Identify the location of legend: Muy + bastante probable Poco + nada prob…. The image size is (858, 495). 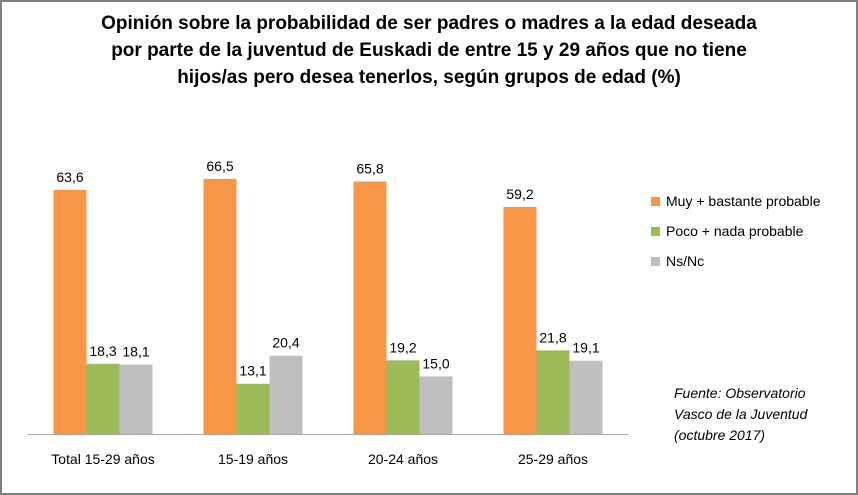
(736, 231).